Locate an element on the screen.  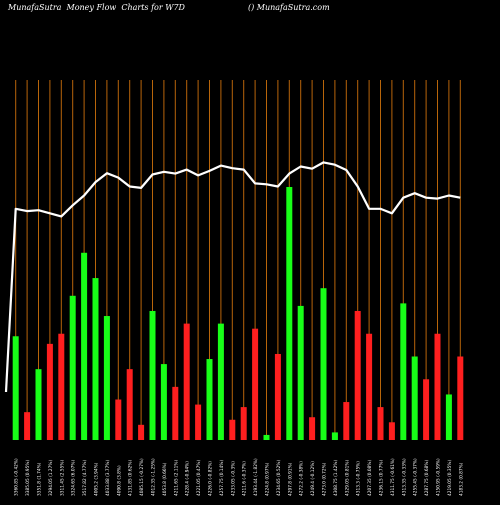
x-tick-label: 3324.65 (6.07%) is located at coordinates (74, 478).